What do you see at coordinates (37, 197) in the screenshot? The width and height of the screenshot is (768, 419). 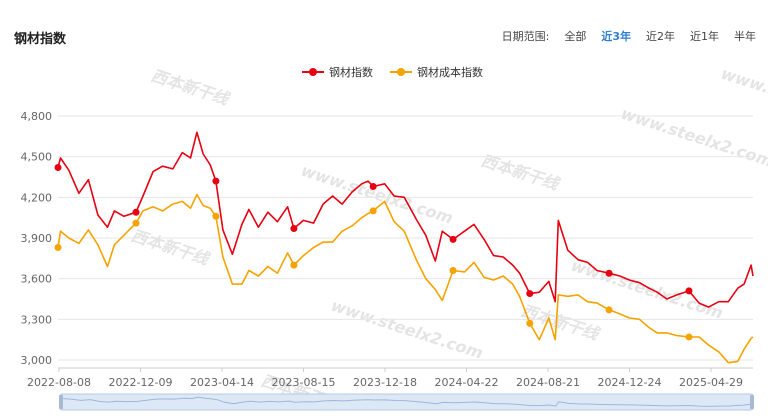 I see `y-tick-label: 4,200` at bounding box center [37, 197].